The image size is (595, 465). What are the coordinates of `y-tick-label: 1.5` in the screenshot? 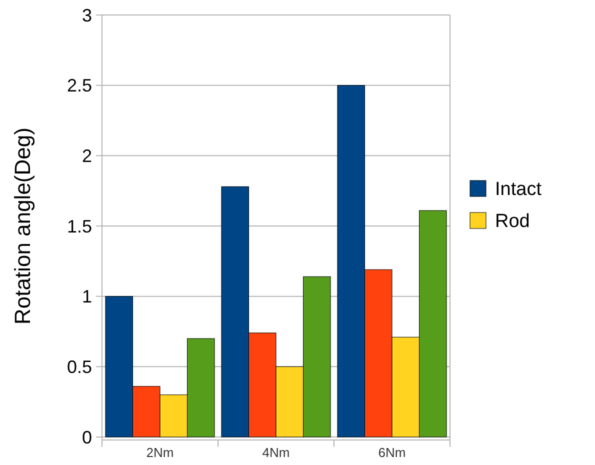 It's located at (79, 226).